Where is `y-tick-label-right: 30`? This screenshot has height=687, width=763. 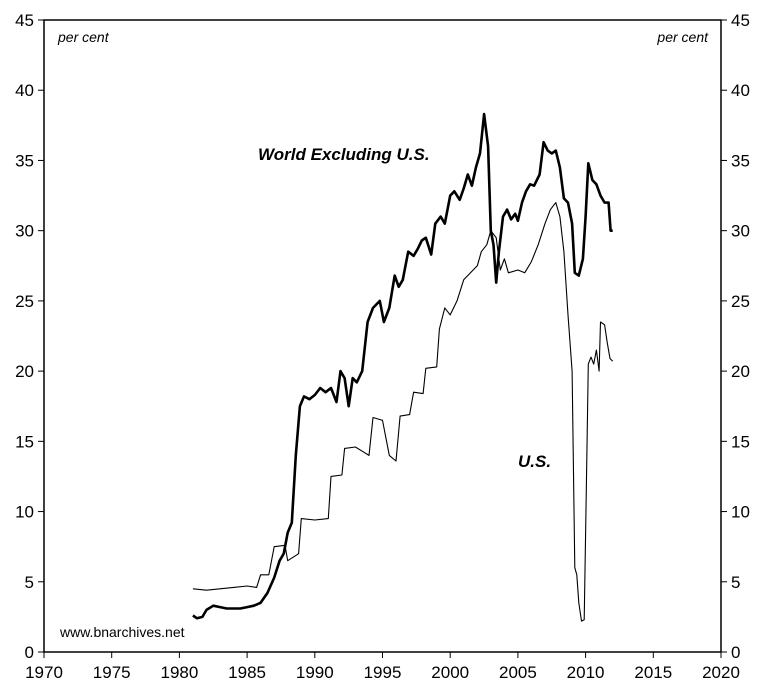
y-tick-label-right: 30 is located at coordinates (740, 231).